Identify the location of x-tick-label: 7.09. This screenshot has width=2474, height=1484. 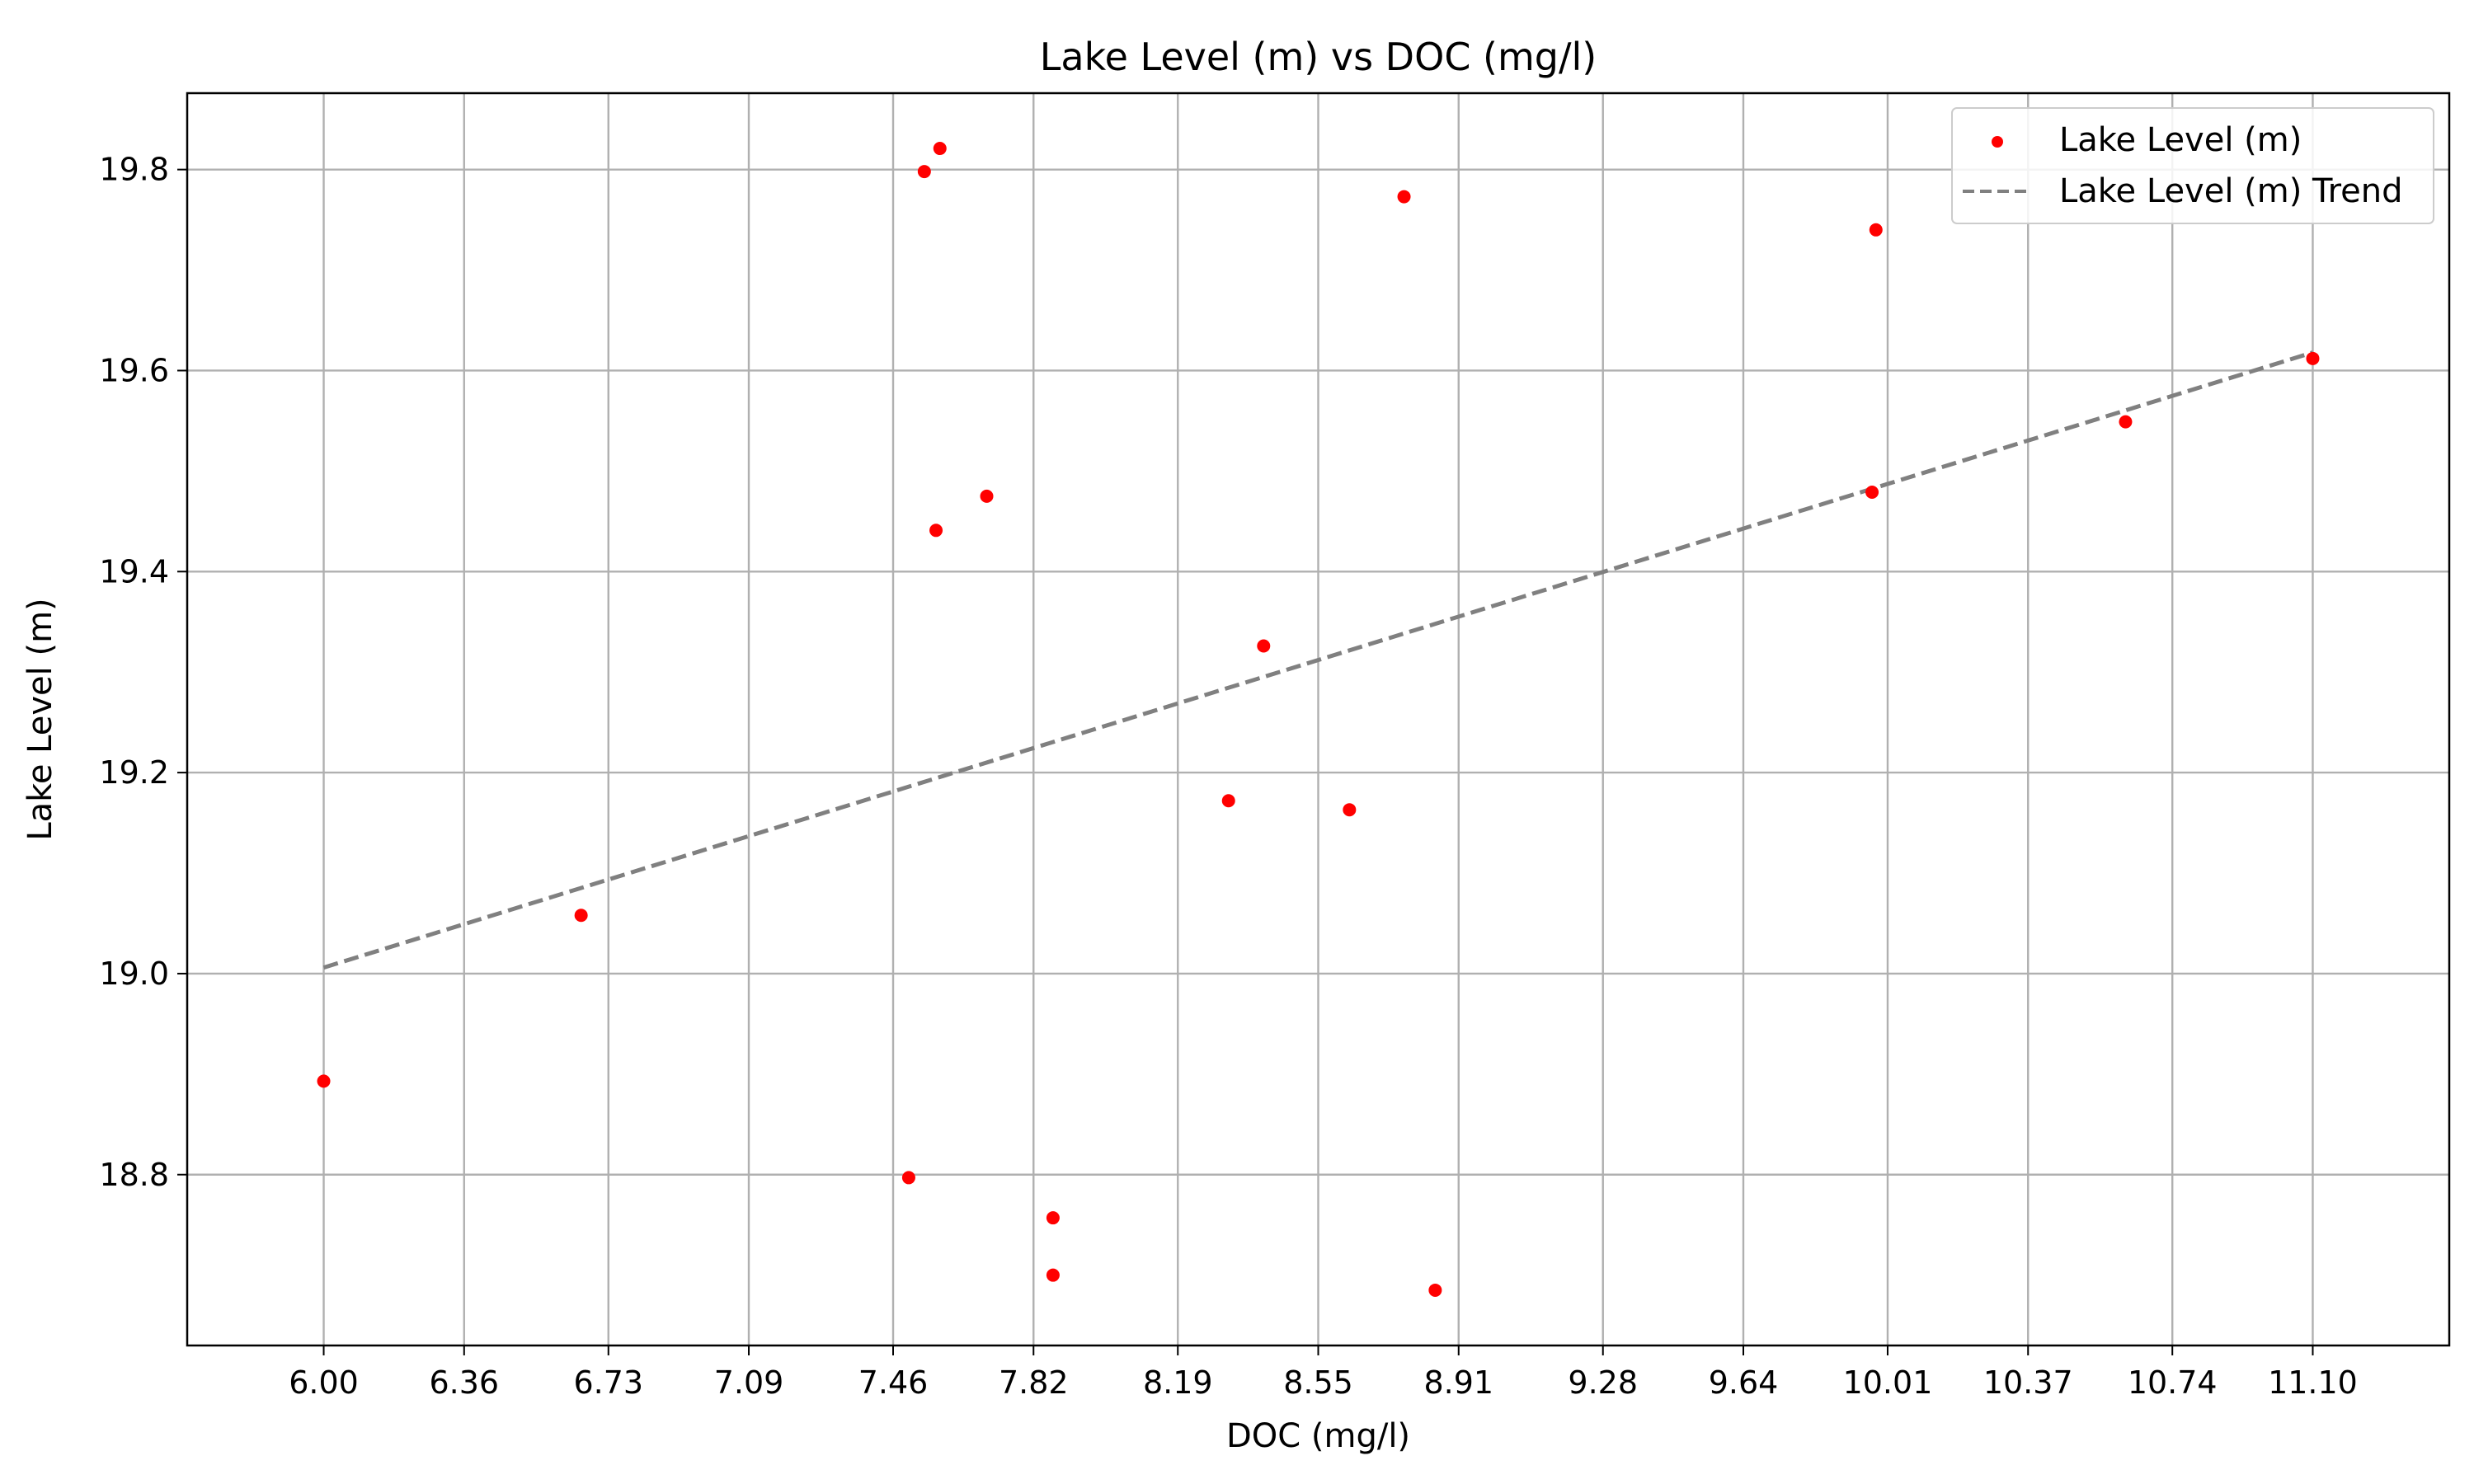
(749, 1382).